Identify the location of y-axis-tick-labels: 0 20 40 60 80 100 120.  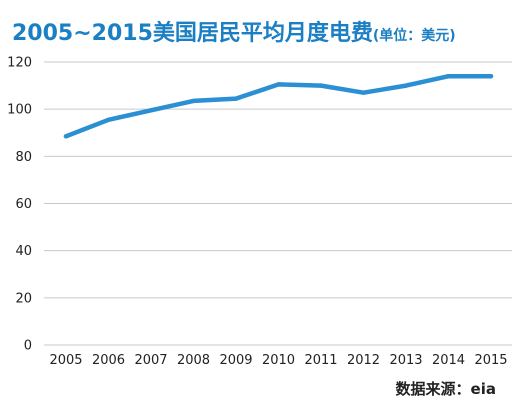
(19, 205).